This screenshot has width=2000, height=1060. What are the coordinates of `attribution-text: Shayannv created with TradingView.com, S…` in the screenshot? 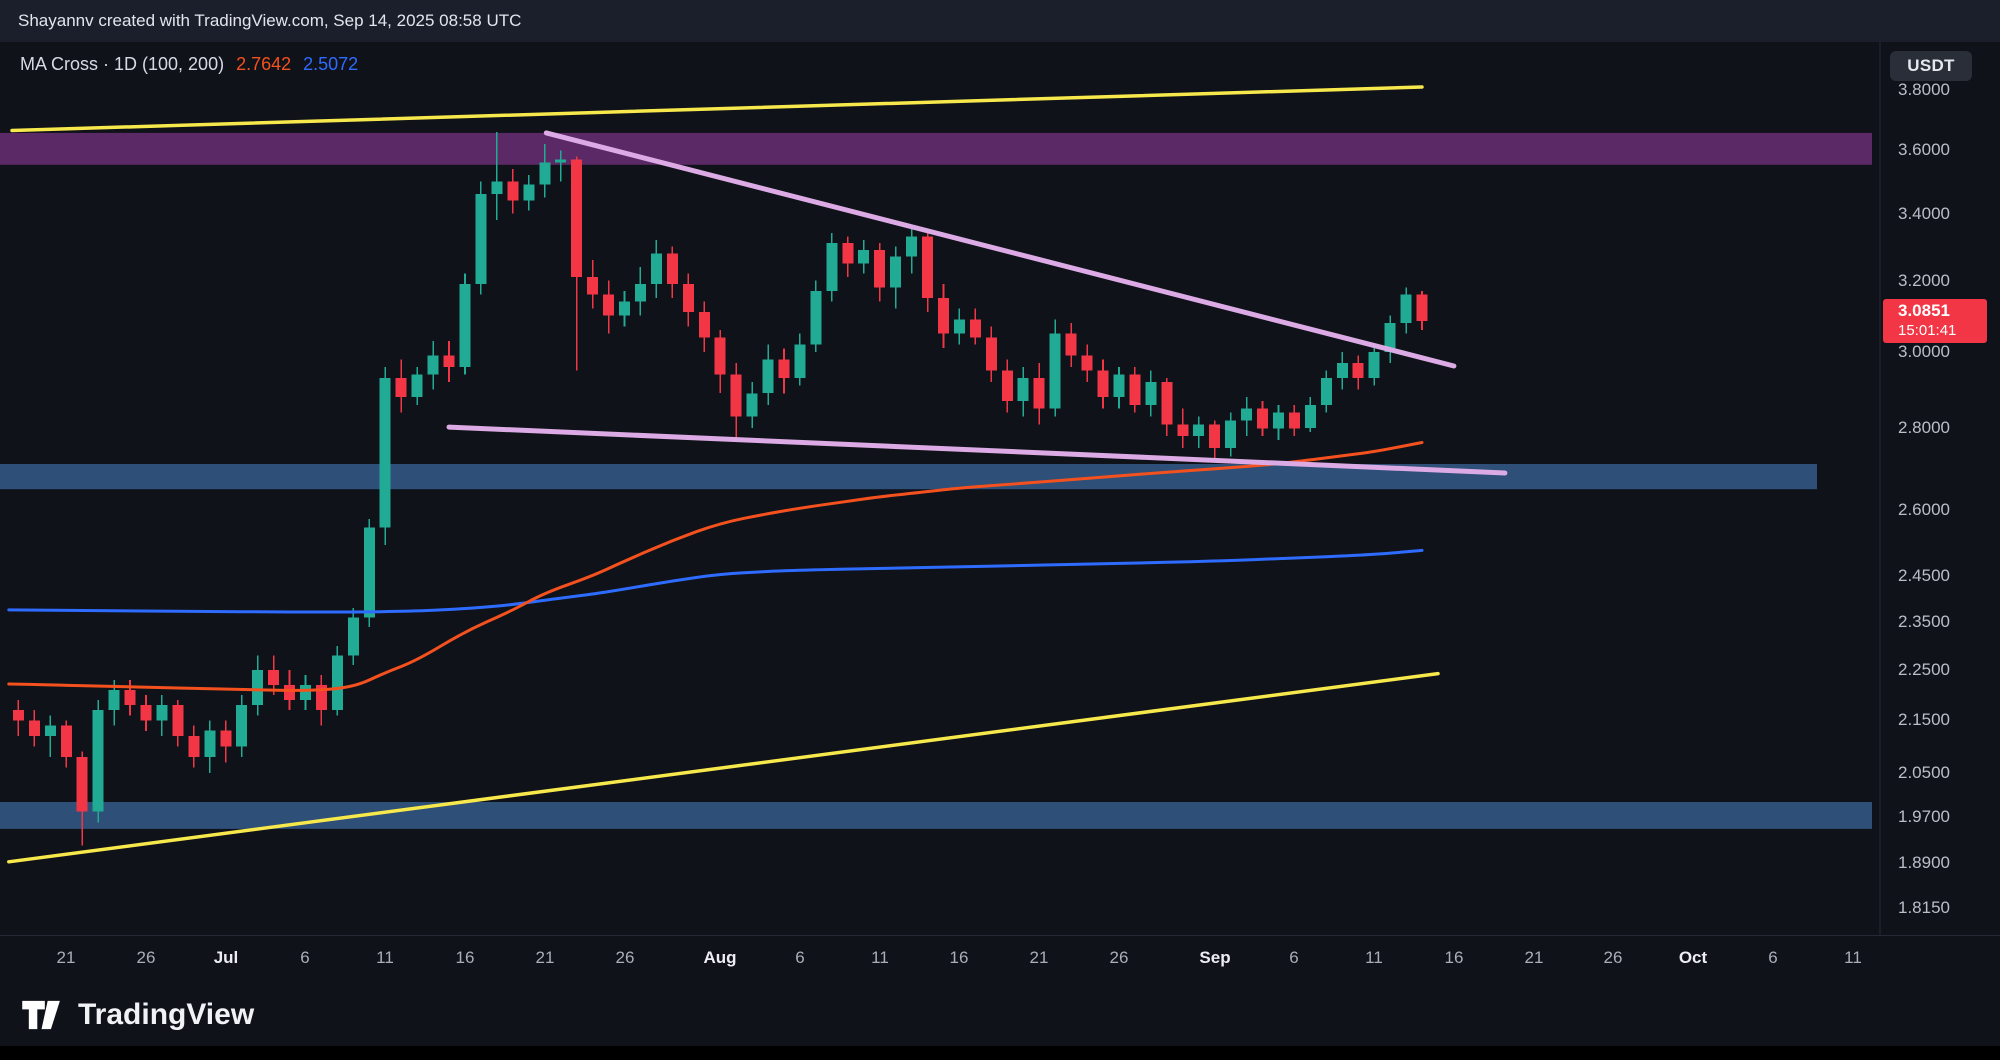 It's located at (270, 20).